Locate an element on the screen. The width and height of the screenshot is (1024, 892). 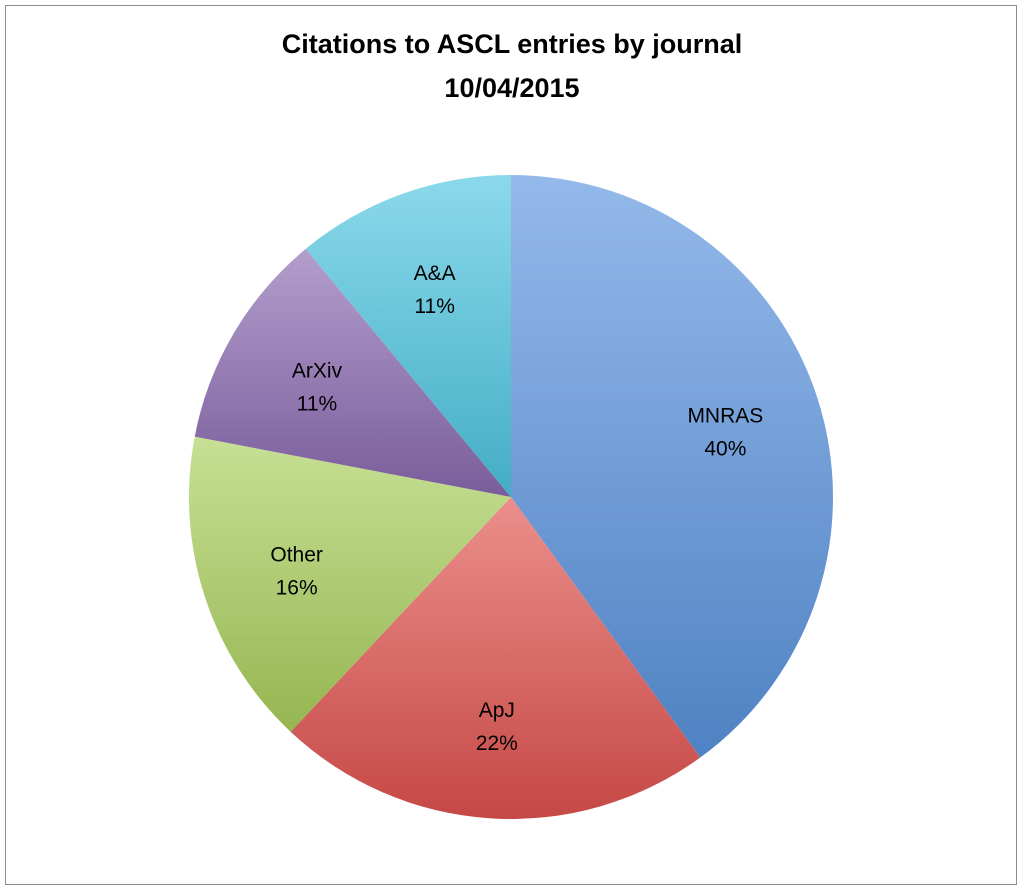
pie-slice-arxiv is located at coordinates (353, 372).